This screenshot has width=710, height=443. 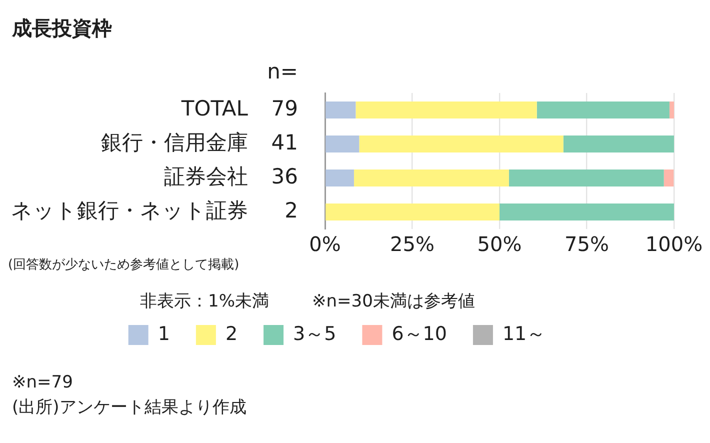 I want to click on text: (回答数が少ないため参考値として掲載), so click(x=124, y=264).